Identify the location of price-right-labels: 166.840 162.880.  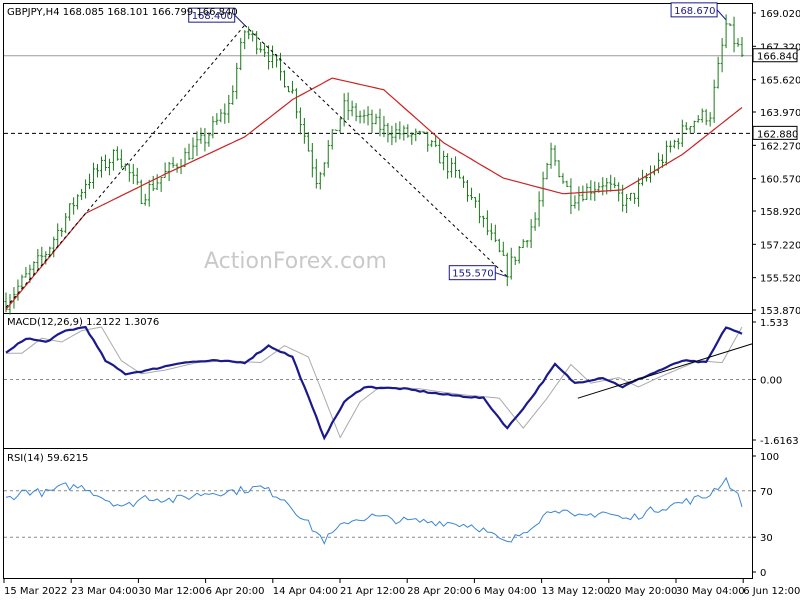
(775, 94).